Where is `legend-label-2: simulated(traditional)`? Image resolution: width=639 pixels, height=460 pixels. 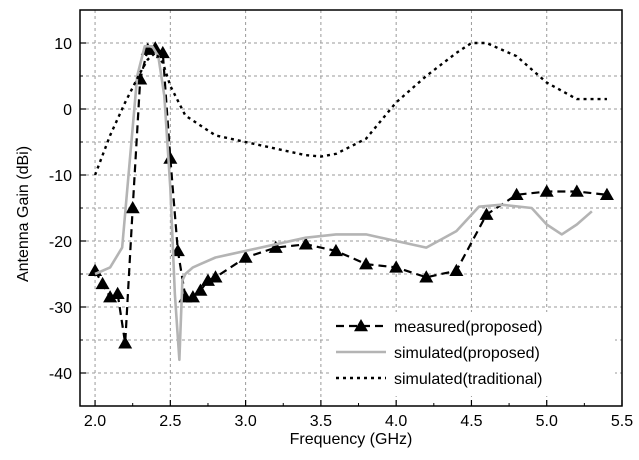 legend-label-2: simulated(traditional) is located at coordinates (468, 379).